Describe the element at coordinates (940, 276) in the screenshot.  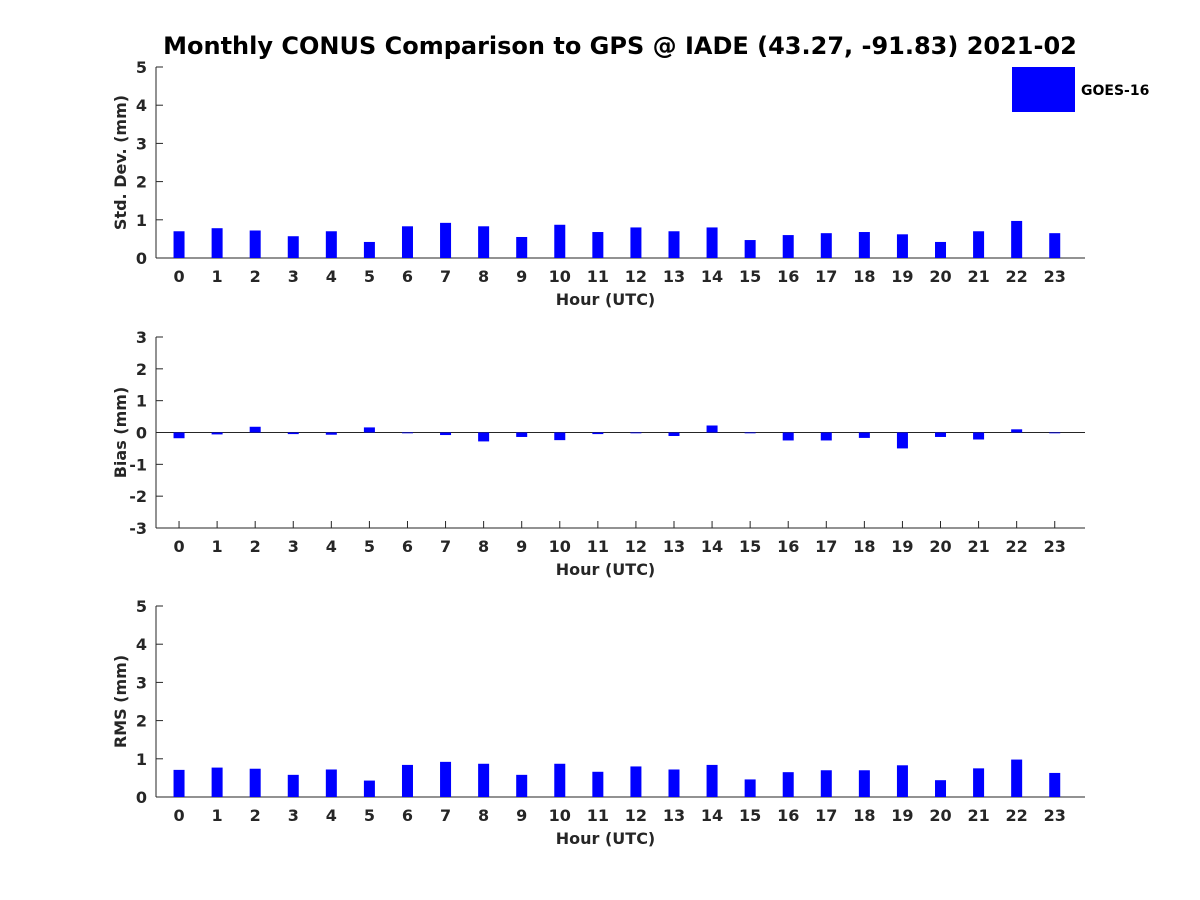
I see `x-tick-label: 20` at that location.